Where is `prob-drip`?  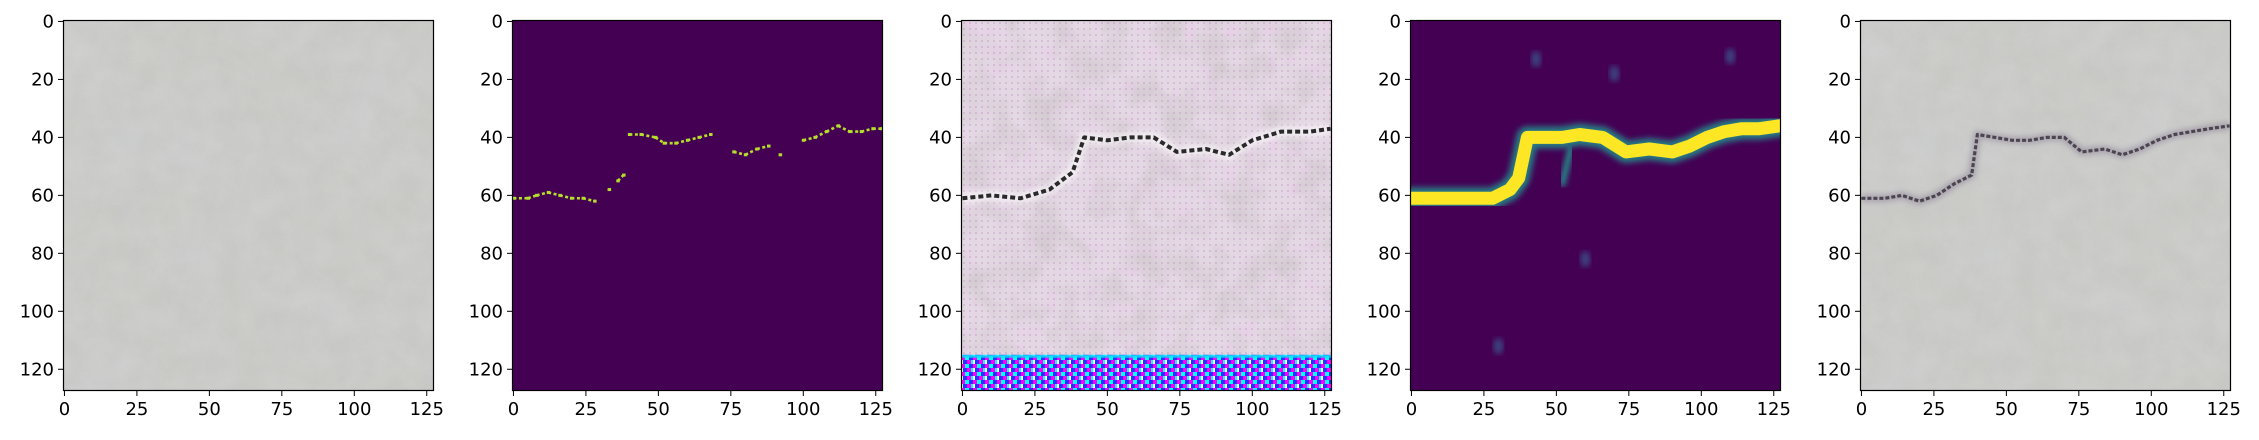 prob-drip is located at coordinates (1566, 166).